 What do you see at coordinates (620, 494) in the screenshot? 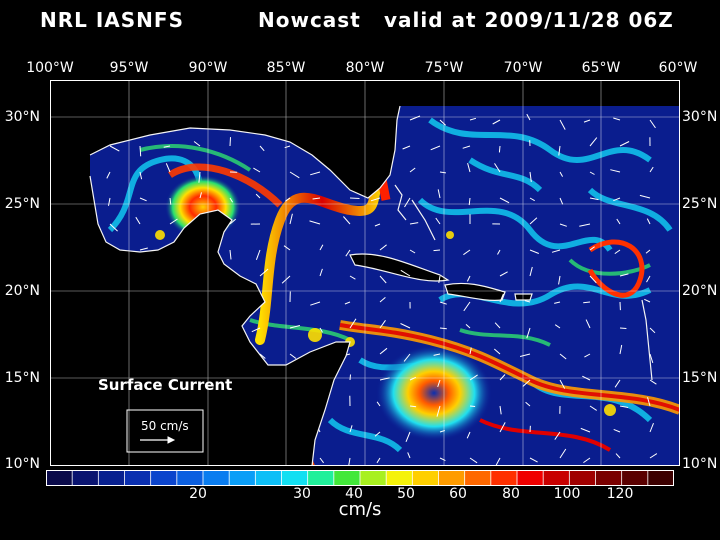
I see `colorbar-tick-label: 120` at bounding box center [620, 494].